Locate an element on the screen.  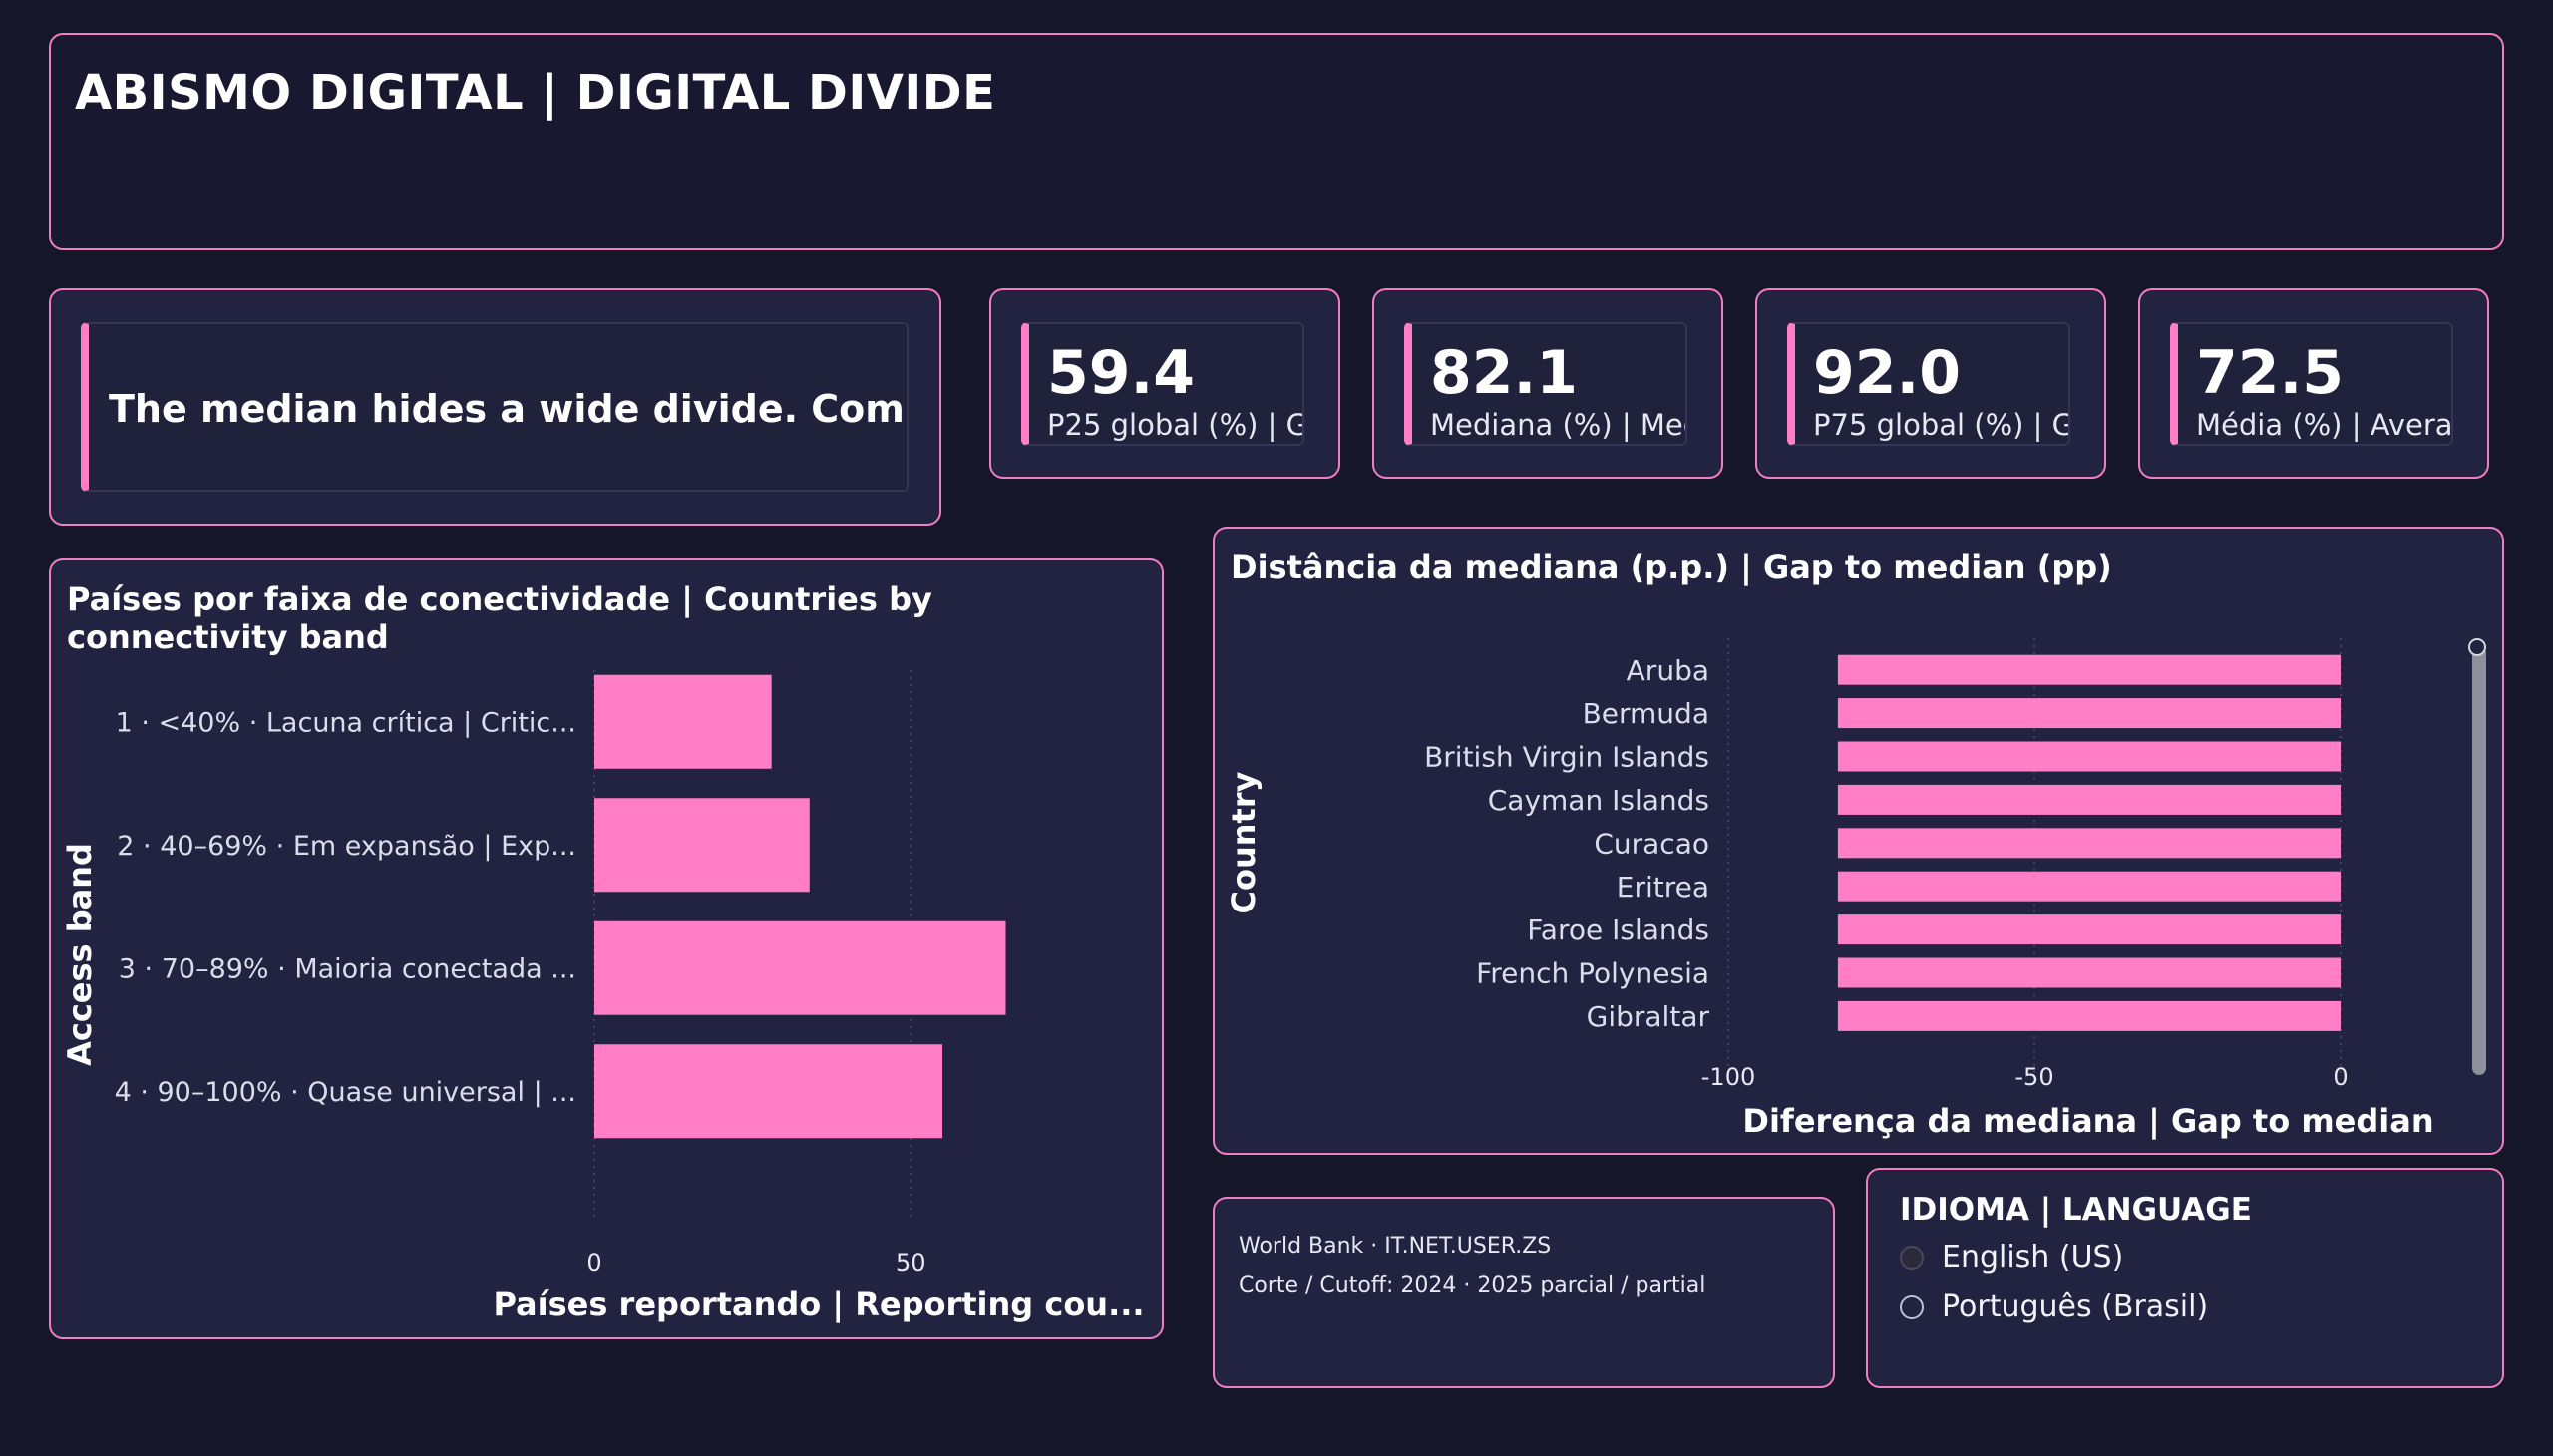
x-tick-label: -50 is located at coordinates (2034, 1077).